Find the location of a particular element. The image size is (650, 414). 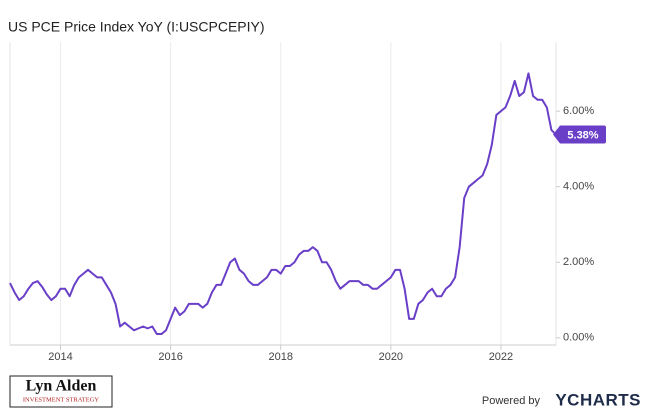

x-tick-label: 2022 is located at coordinates (501, 357).